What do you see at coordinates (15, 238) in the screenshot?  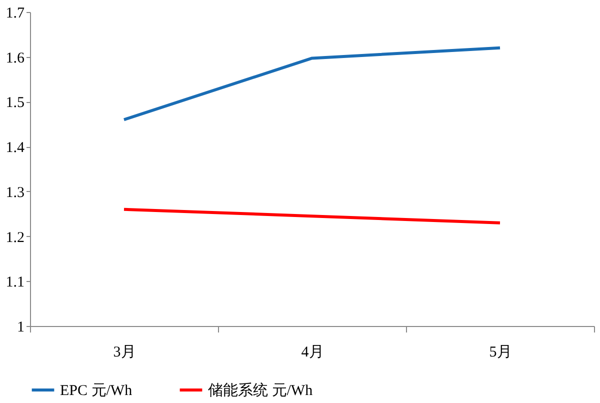 I see `y-tick-label: 1.2` at bounding box center [15, 238].